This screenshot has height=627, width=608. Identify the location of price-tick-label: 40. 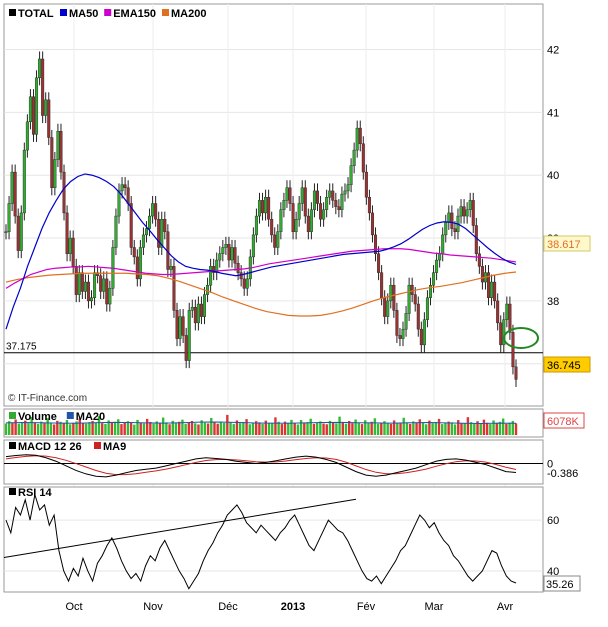
(553, 176).